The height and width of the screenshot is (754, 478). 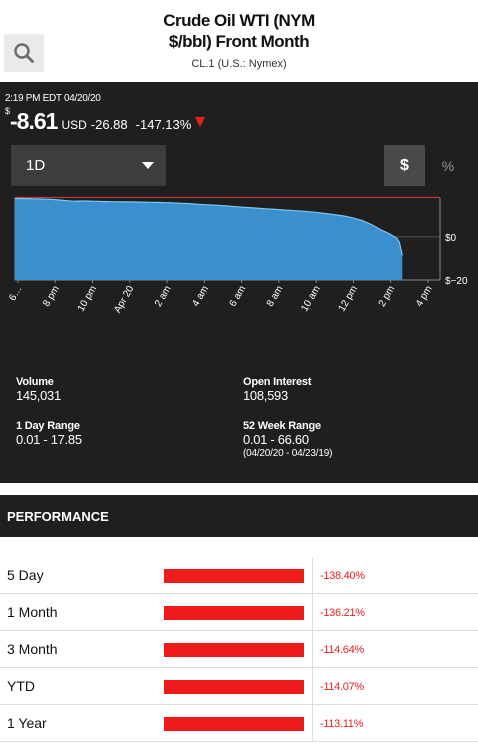 What do you see at coordinates (238, 296) in the screenshot?
I see `x-tick-label: 6 am` at bounding box center [238, 296].